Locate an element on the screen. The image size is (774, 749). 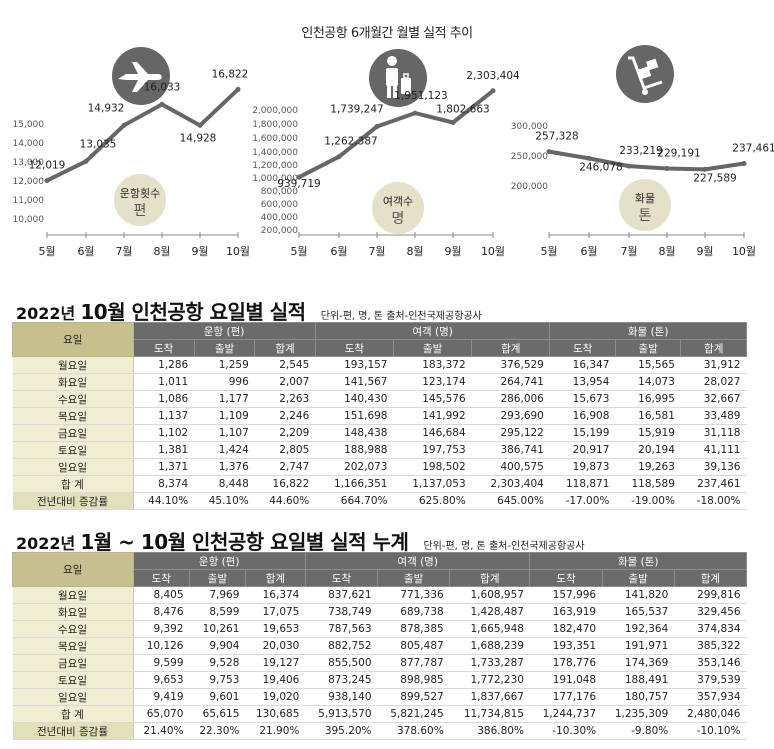
column-header: 도착 is located at coordinates (582, 348).